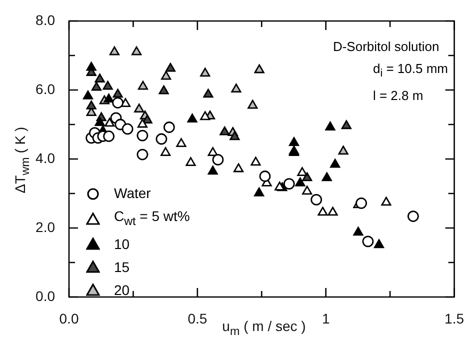 The height and width of the screenshot is (350, 470). I want to click on annotation: l = 2.8 m, so click(398, 95).